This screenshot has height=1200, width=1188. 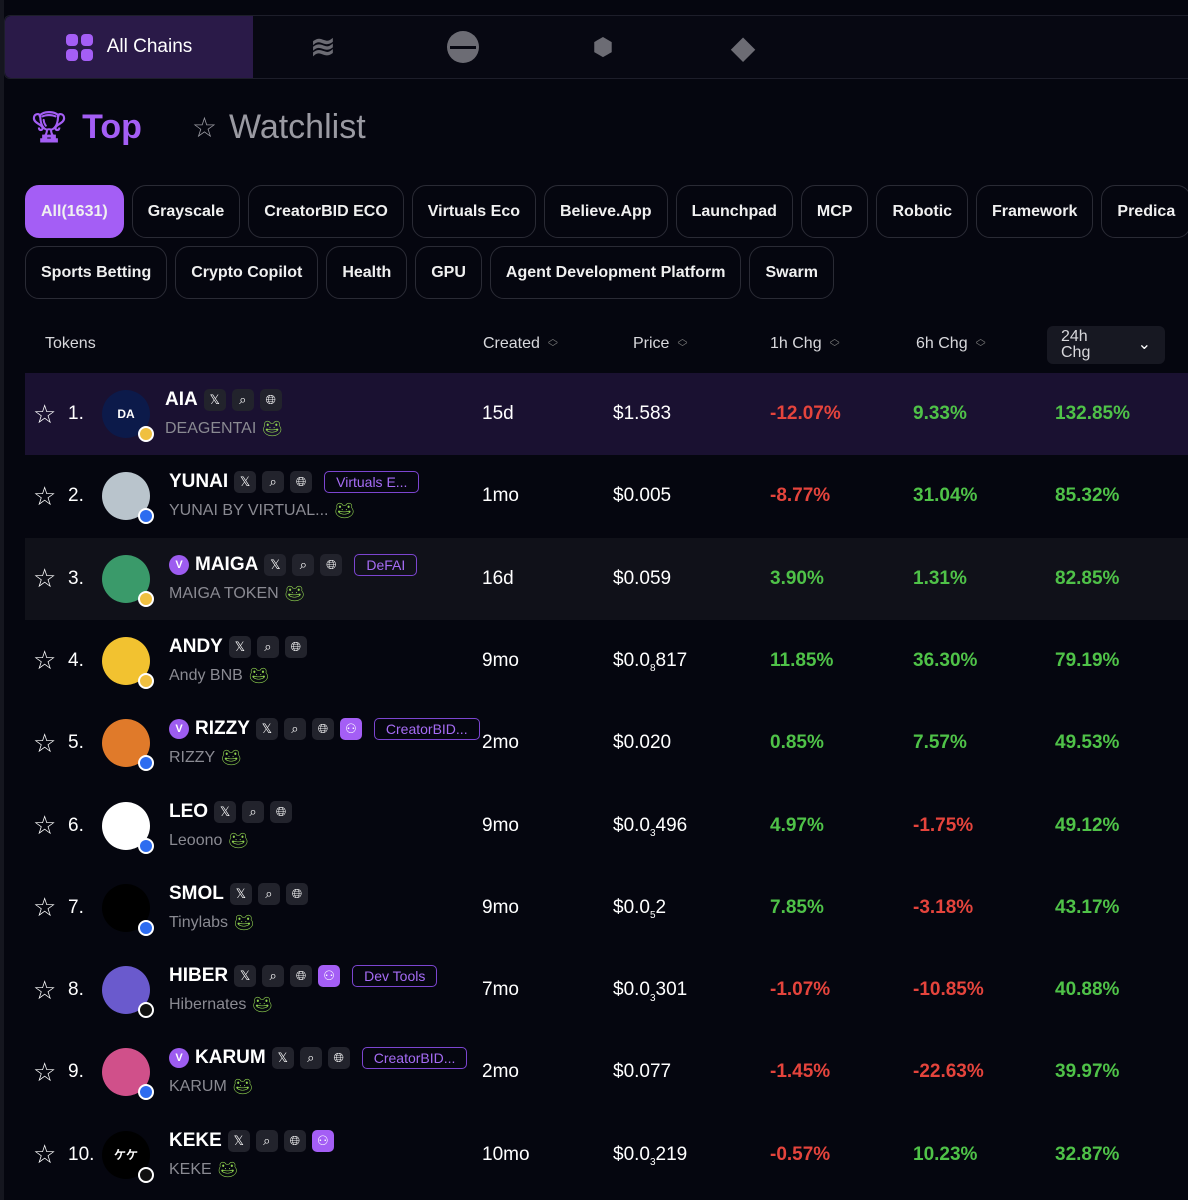 What do you see at coordinates (951, 344) in the screenshot?
I see `col-6h: 6h Chg ︿ ﹀` at bounding box center [951, 344].